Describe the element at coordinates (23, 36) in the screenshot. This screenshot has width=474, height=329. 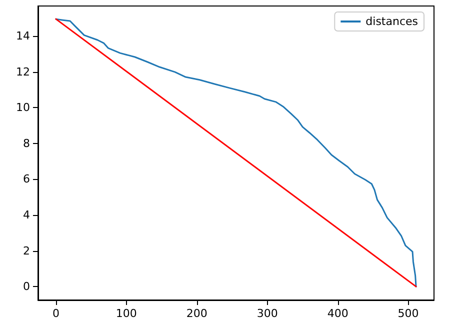
I see `y-tick-label: 14` at that location.